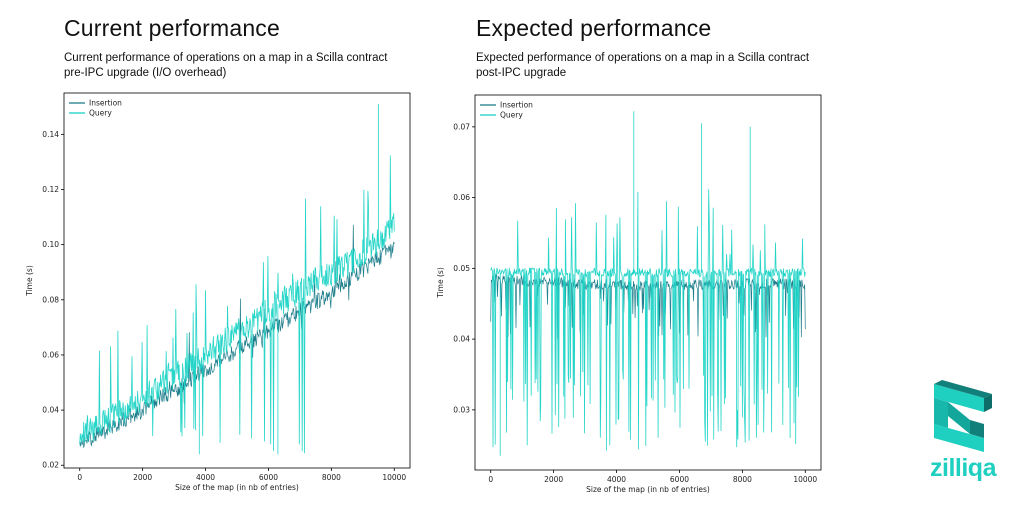 This screenshot has width=1024, height=512. I want to click on brand-name: zilliqa, so click(963, 468).